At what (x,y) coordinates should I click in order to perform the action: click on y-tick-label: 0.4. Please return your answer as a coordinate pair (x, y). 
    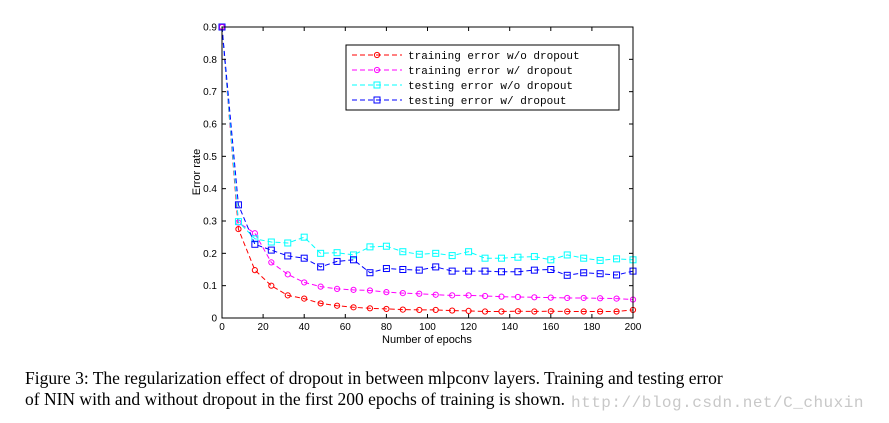
    Looking at the image, I should click on (210, 189).